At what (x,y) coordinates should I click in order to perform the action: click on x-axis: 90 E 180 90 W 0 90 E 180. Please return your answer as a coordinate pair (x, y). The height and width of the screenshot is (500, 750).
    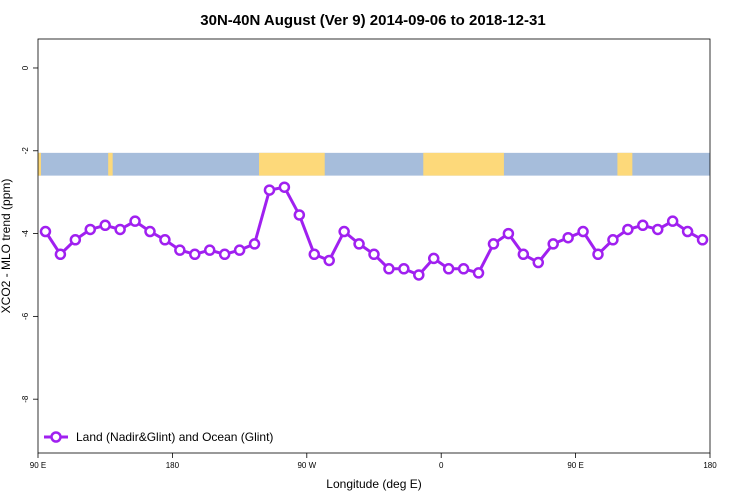
    Looking at the image, I should click on (373, 461).